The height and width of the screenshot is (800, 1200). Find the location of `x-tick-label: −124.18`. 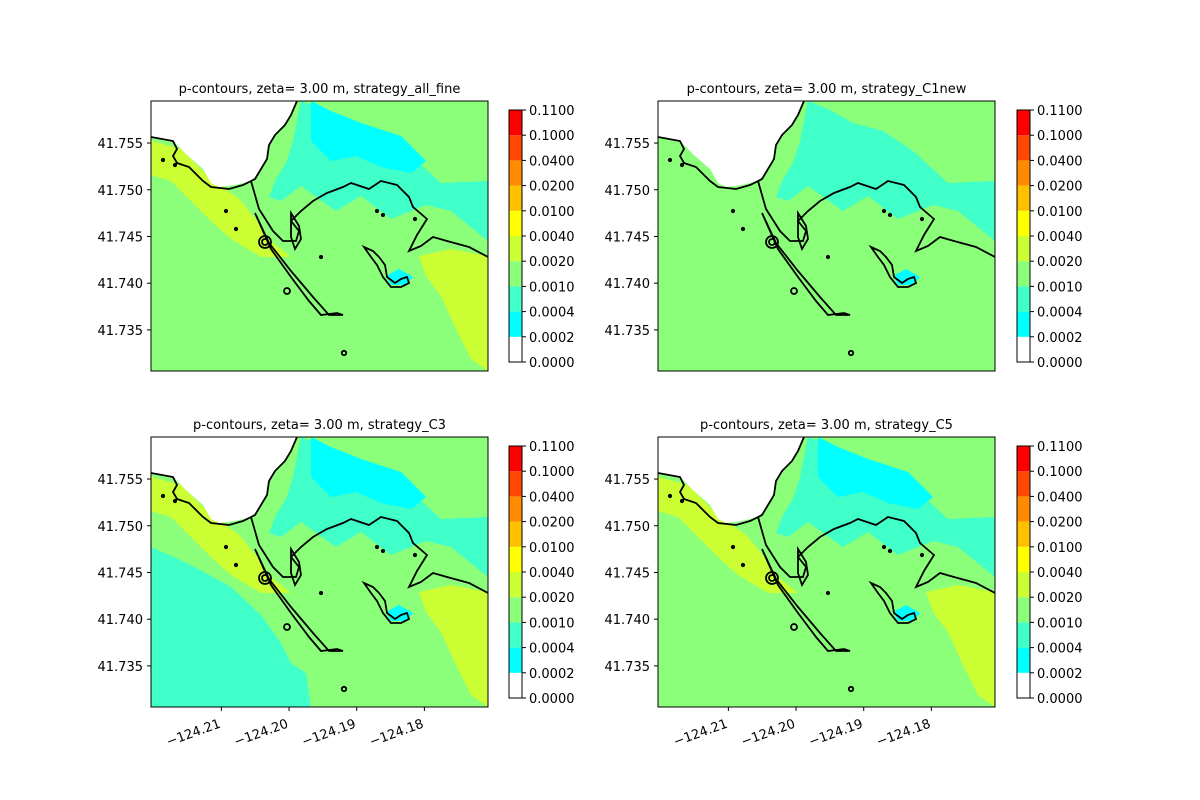

x-tick-label: −124.18 is located at coordinates (397, 733).